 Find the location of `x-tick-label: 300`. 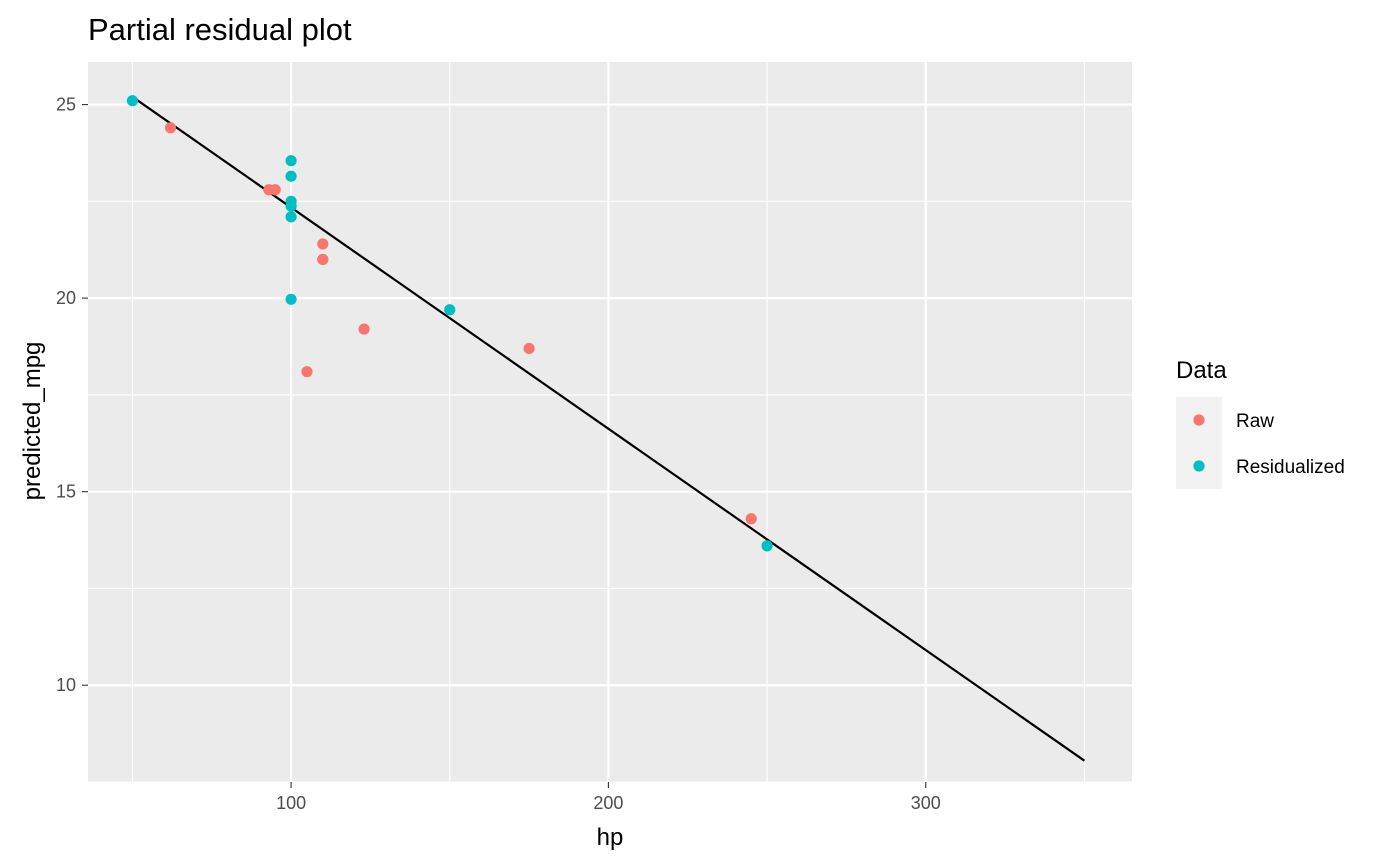

x-tick-label: 300 is located at coordinates (926, 803).